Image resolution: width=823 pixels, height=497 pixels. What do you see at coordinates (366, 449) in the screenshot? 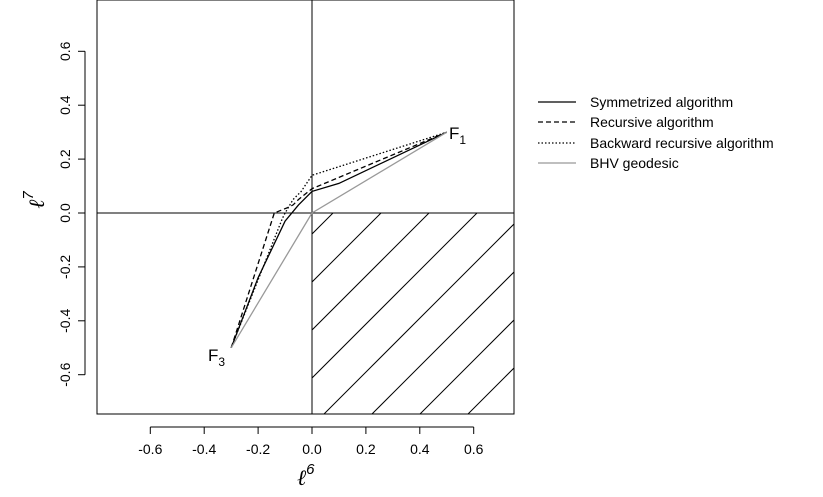
I see `x-tick-label: 0.2` at bounding box center [366, 449].